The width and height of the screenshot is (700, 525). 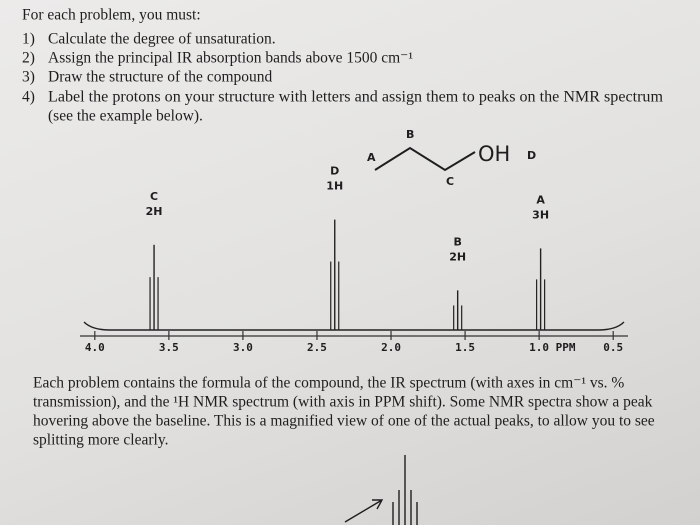 I want to click on structure-label: C, so click(x=450, y=181).